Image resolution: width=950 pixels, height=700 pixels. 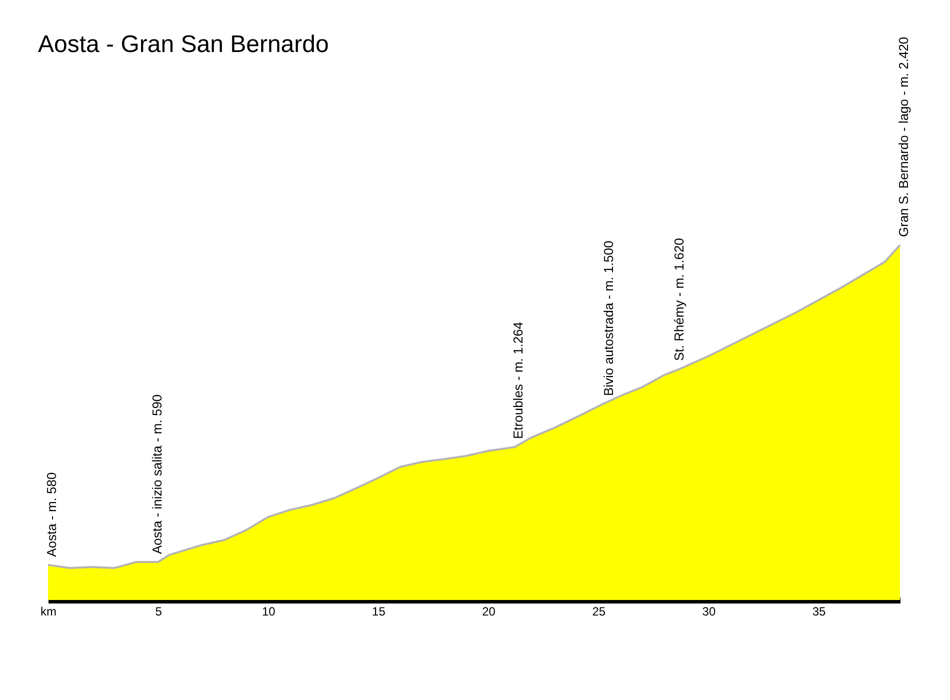 What do you see at coordinates (819, 611) in the screenshot?
I see `x-tick-label: 35` at bounding box center [819, 611].